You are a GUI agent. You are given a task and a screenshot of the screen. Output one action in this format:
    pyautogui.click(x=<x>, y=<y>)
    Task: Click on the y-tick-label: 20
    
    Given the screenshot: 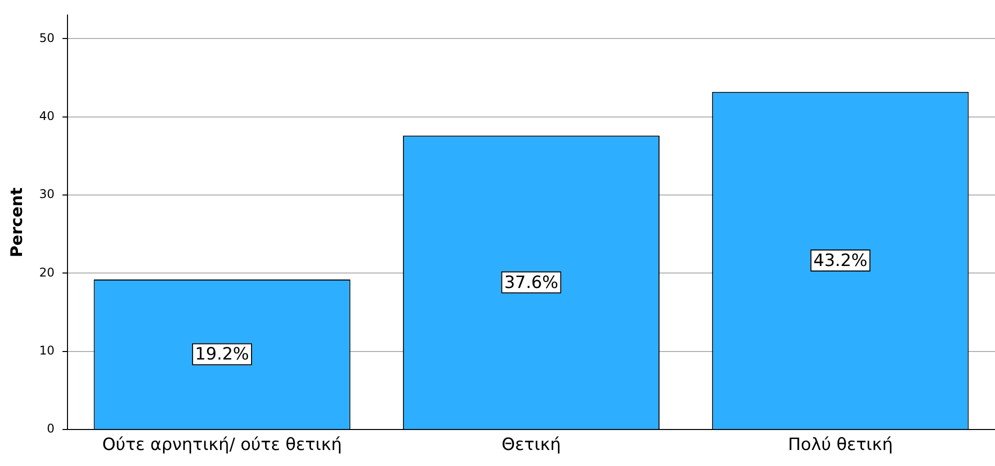 What is the action you would take?
    pyautogui.click(x=46, y=272)
    